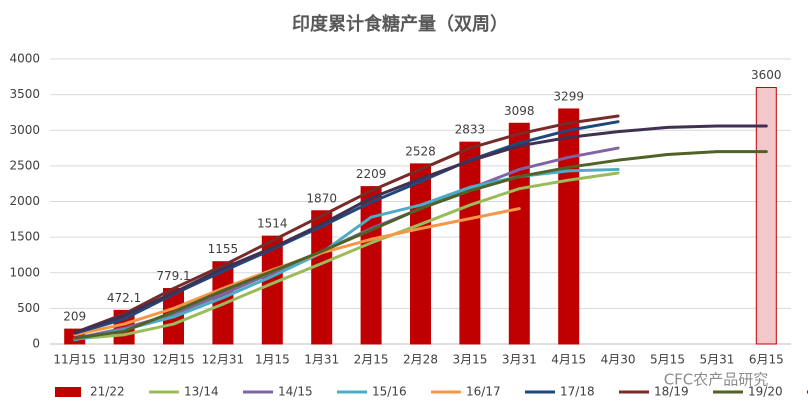  I want to click on y-tick-label: 2500, so click(24, 165).